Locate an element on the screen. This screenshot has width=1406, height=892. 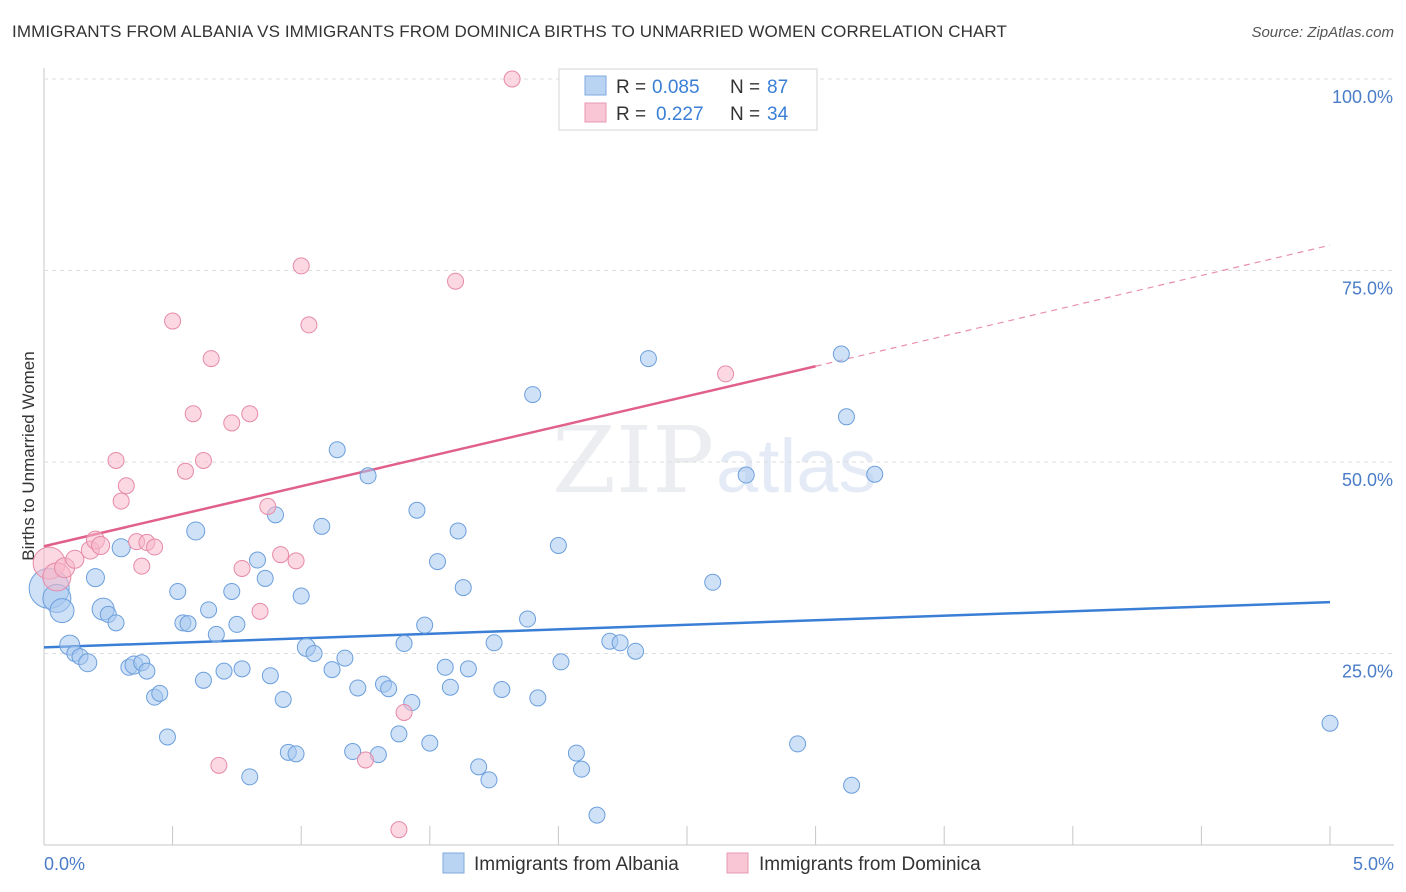
legend-swatch-dominica is located at coordinates (737, 863).